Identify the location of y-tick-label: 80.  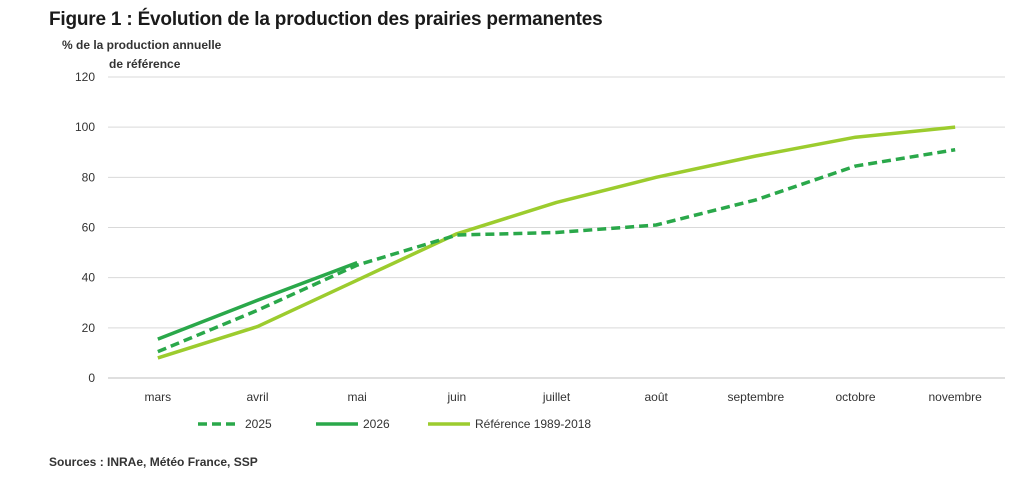
(89, 177).